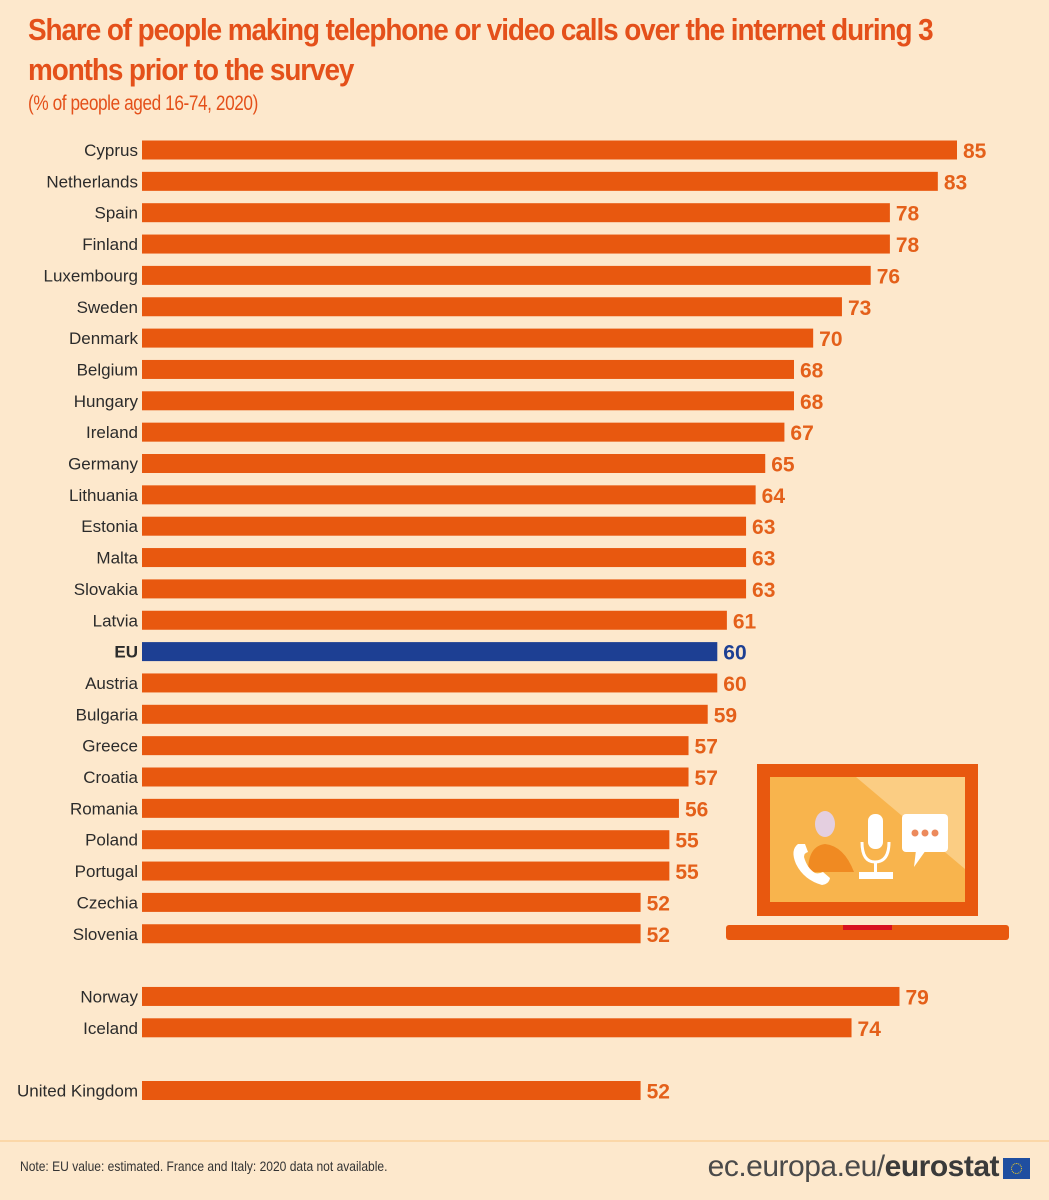 The image size is (1049, 1200). What do you see at coordinates (497, 1028) in the screenshot?
I see `bar-iceland` at bounding box center [497, 1028].